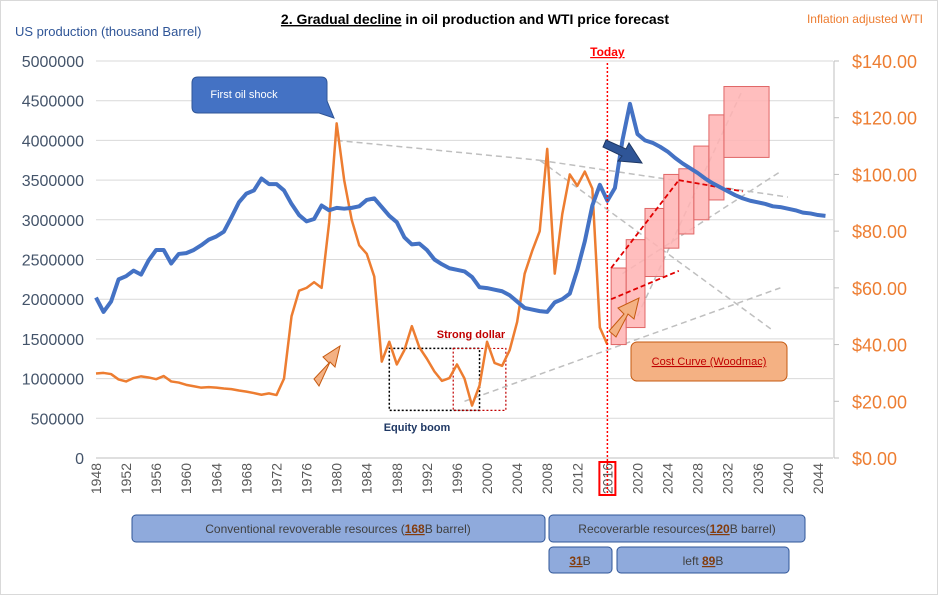 The width and height of the screenshot is (938, 596). What do you see at coordinates (126, 478) in the screenshot?
I see `x-tick-label: 1952` at bounding box center [126, 478].